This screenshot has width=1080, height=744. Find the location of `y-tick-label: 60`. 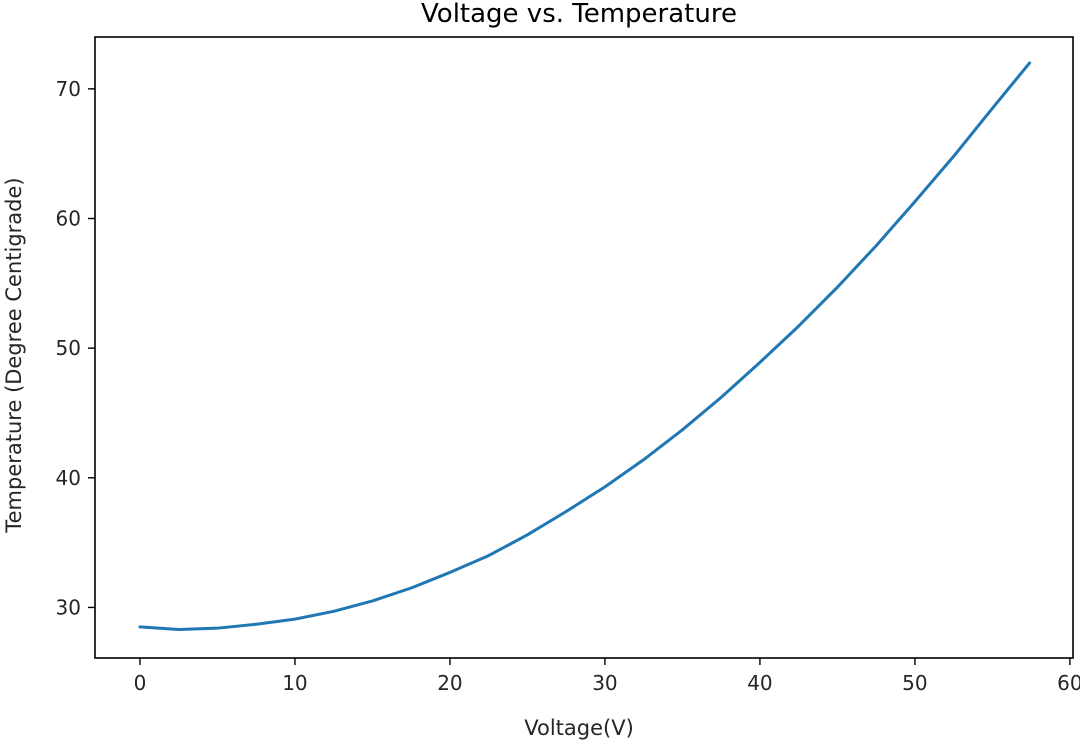

y-tick-label: 60 is located at coordinates (68, 219).